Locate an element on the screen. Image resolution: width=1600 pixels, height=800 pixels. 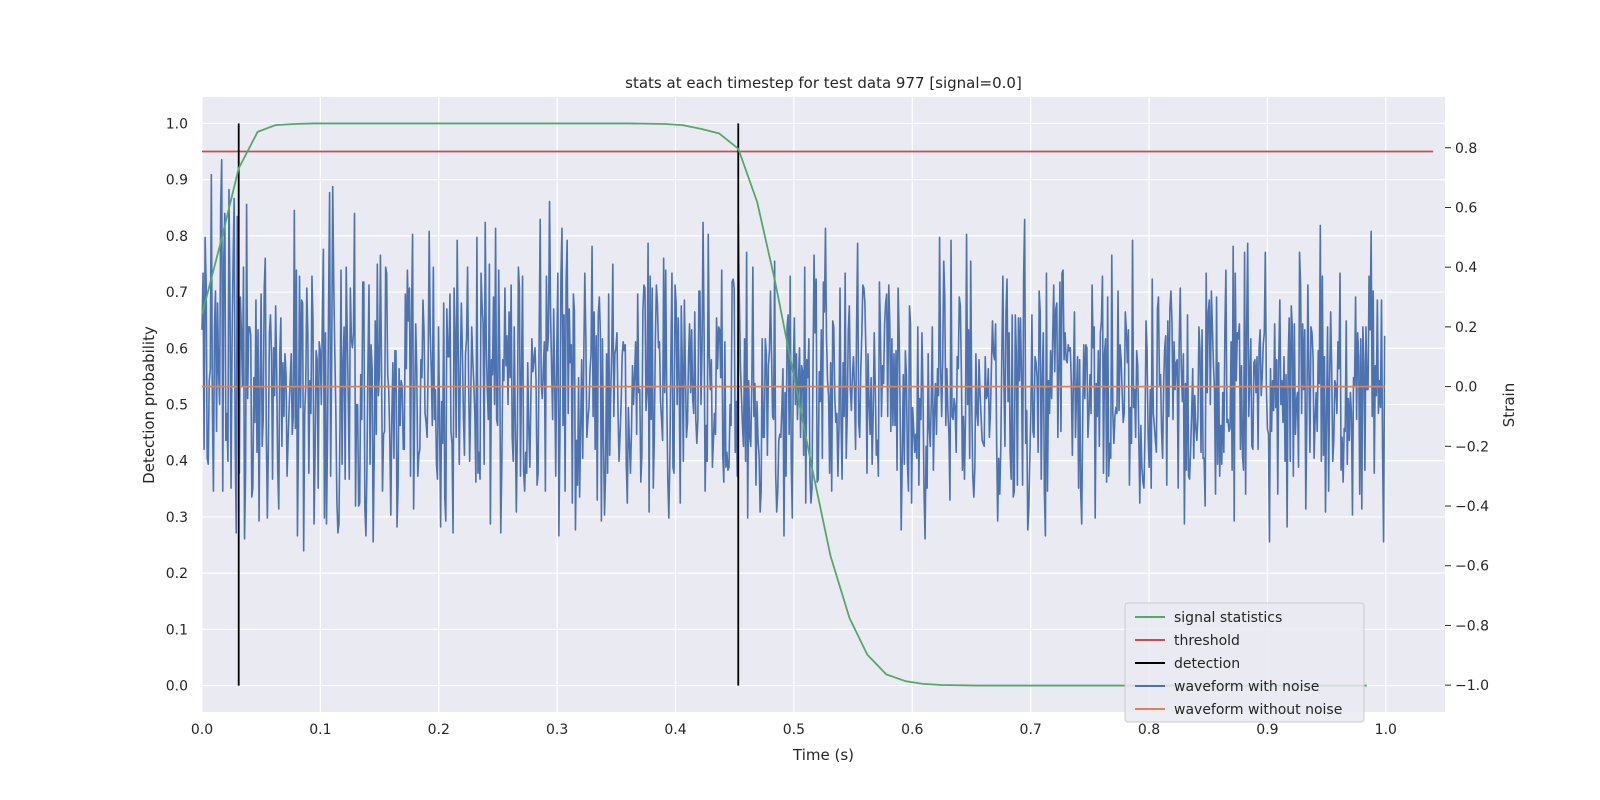
x-tick-label: 0.2 is located at coordinates (439, 730).